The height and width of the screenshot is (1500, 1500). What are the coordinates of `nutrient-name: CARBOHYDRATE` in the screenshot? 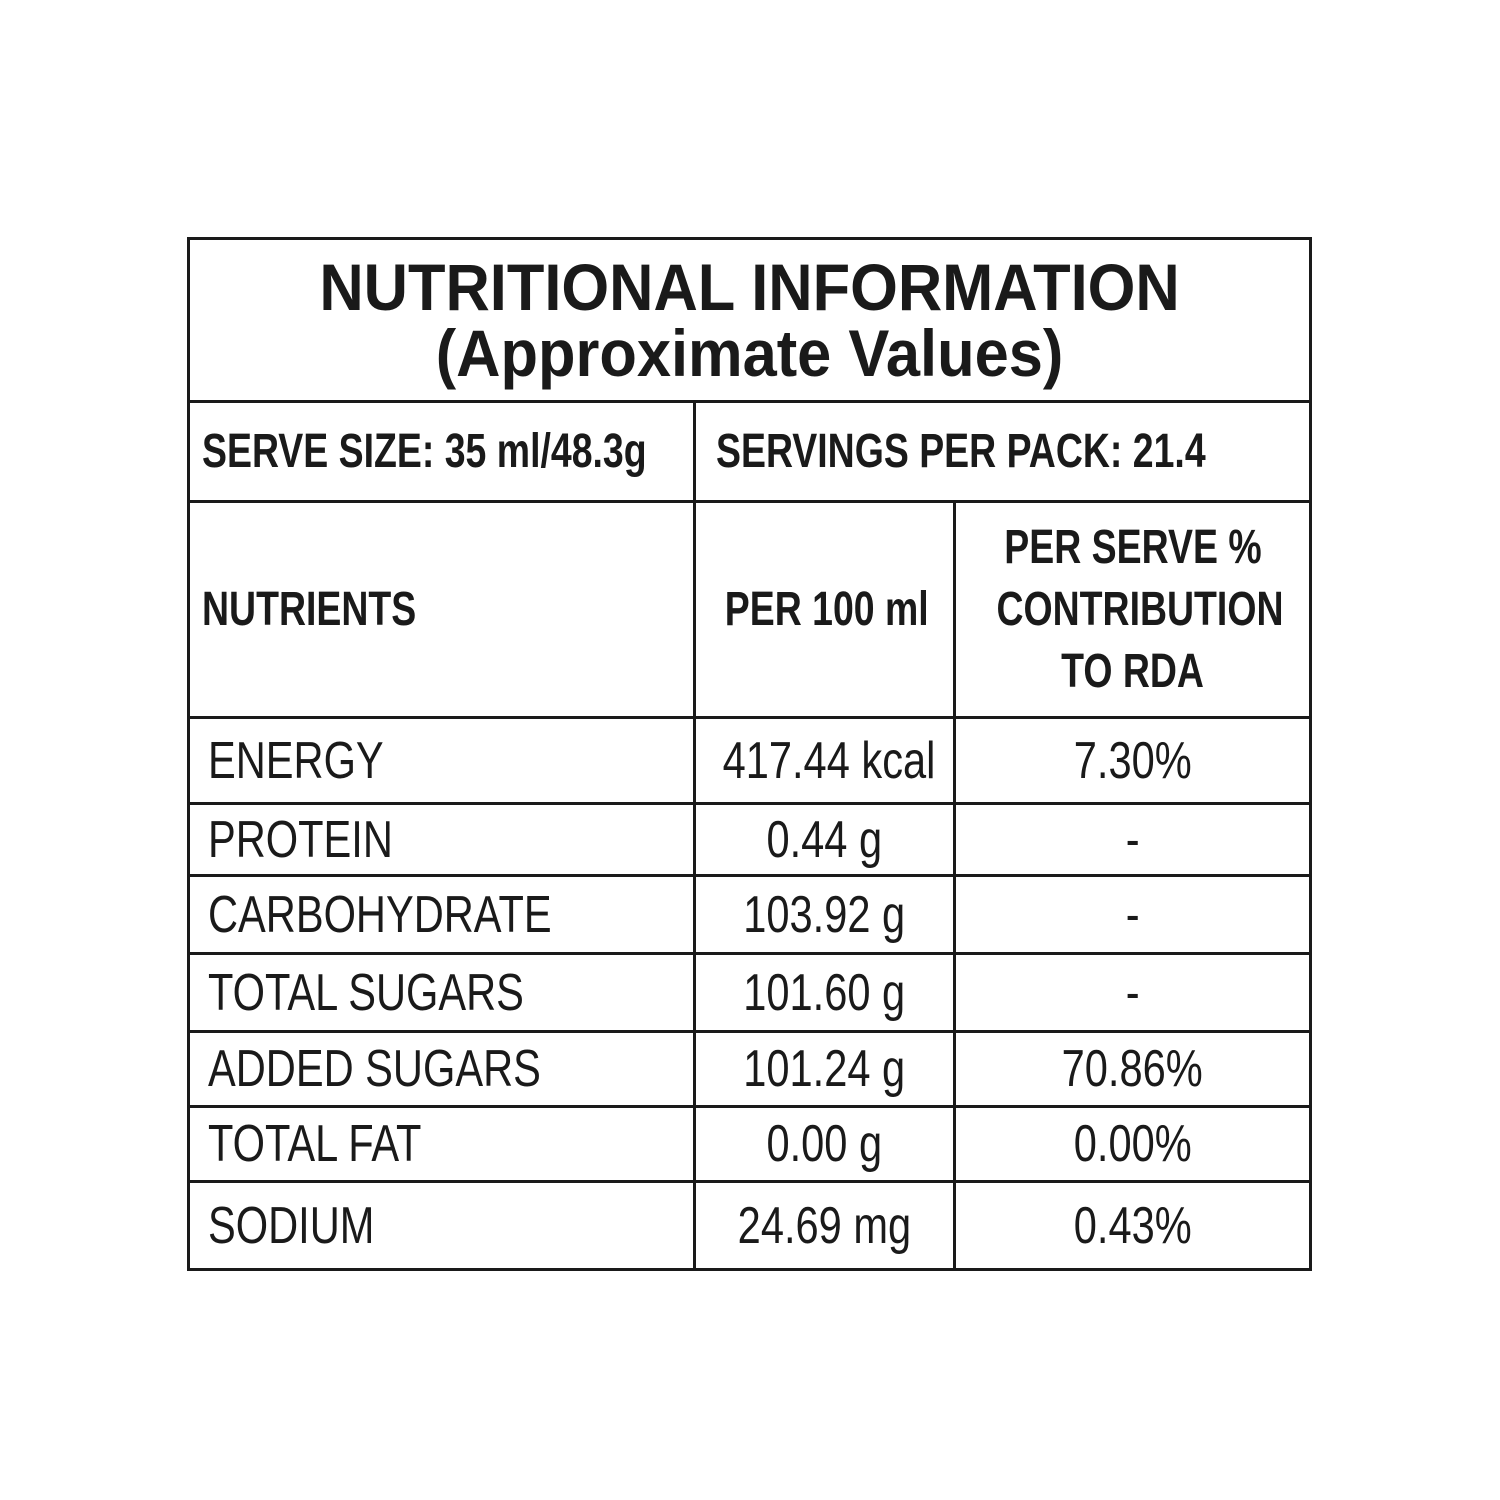 It's located at (380, 914).